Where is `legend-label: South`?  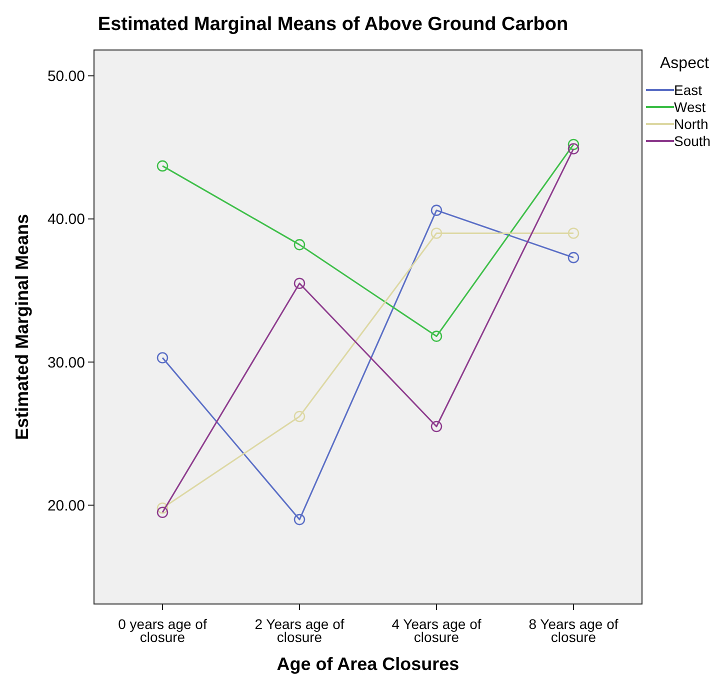 legend-label: South is located at coordinates (692, 140).